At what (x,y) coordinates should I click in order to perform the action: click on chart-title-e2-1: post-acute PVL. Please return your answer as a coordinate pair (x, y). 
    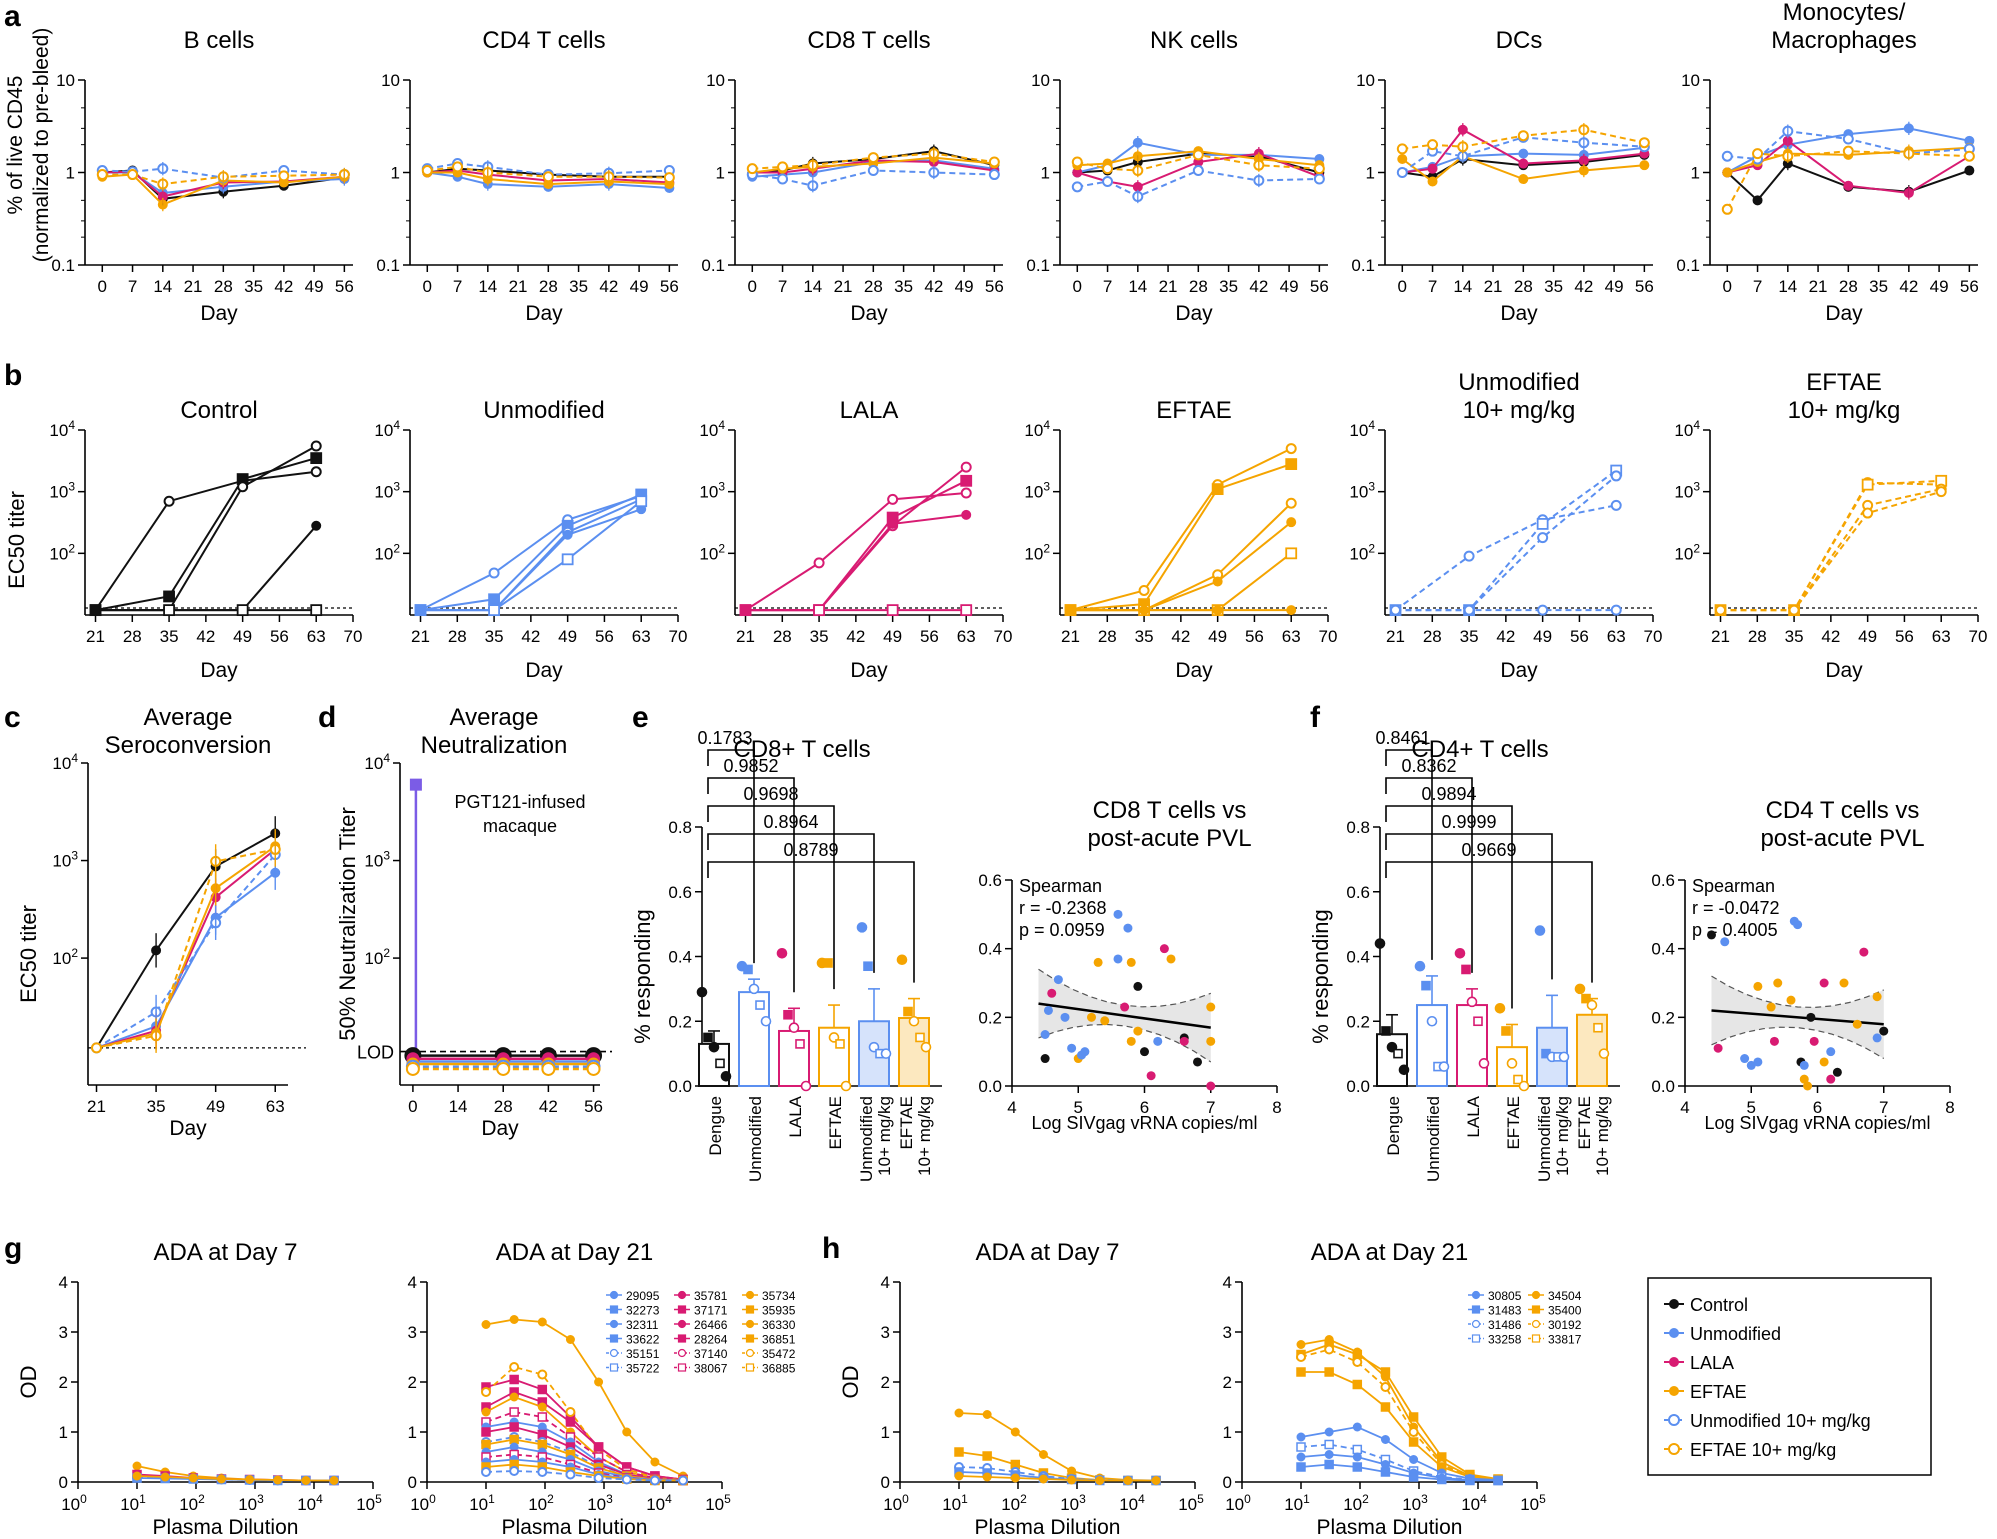
    Looking at the image, I should click on (1169, 838).